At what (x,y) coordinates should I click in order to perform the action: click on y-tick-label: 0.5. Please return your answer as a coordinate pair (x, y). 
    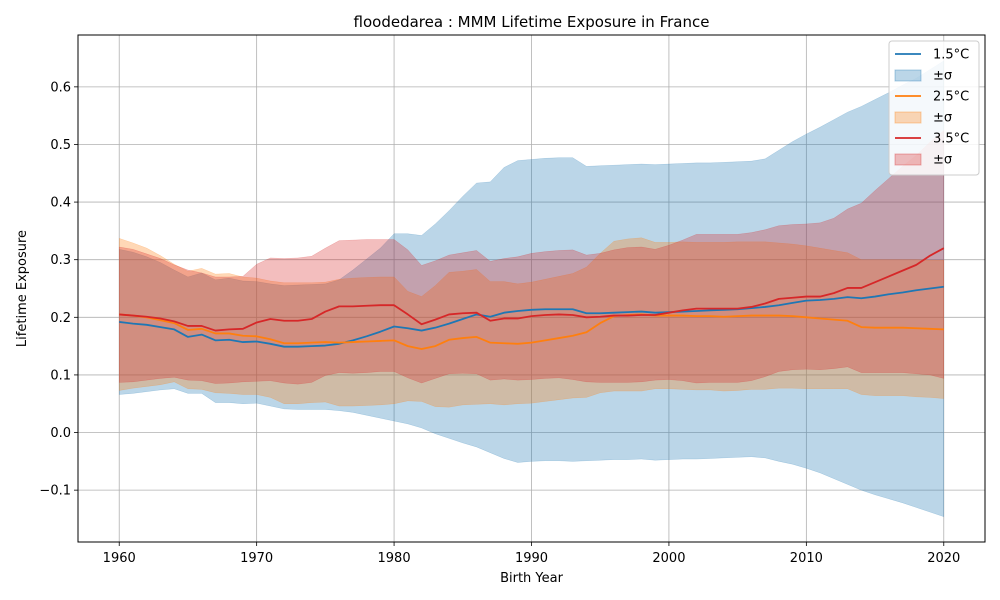
    Looking at the image, I should click on (60, 145).